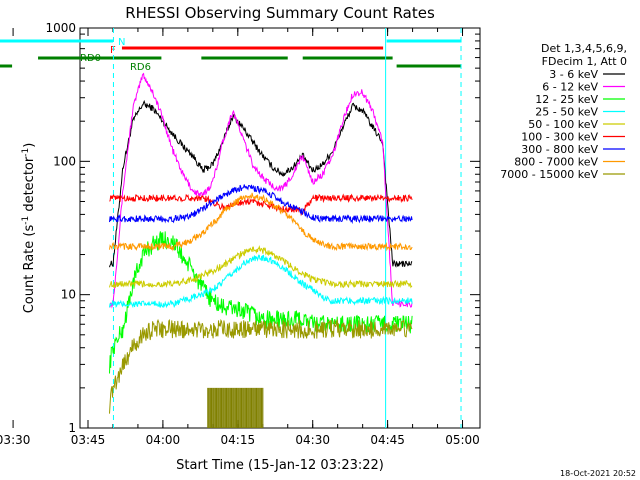 The width and height of the screenshot is (640, 480). Describe the element at coordinates (556, 162) in the screenshot. I see `legend-entry-label: 800 - 7000 keV` at that location.